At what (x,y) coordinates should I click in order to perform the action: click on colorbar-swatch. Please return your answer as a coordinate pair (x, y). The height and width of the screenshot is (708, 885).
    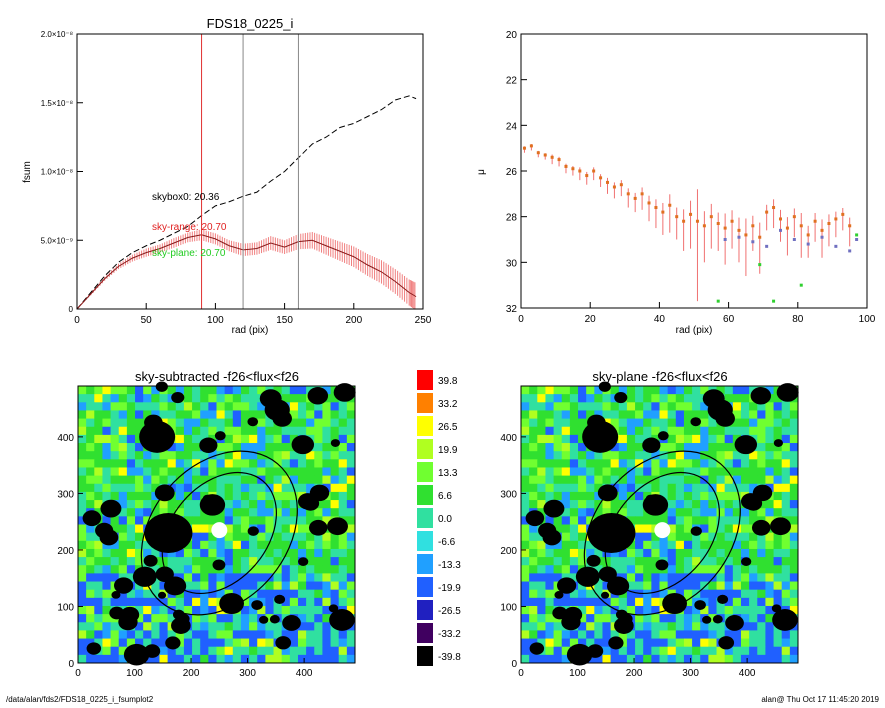
    Looking at the image, I should click on (425, 656).